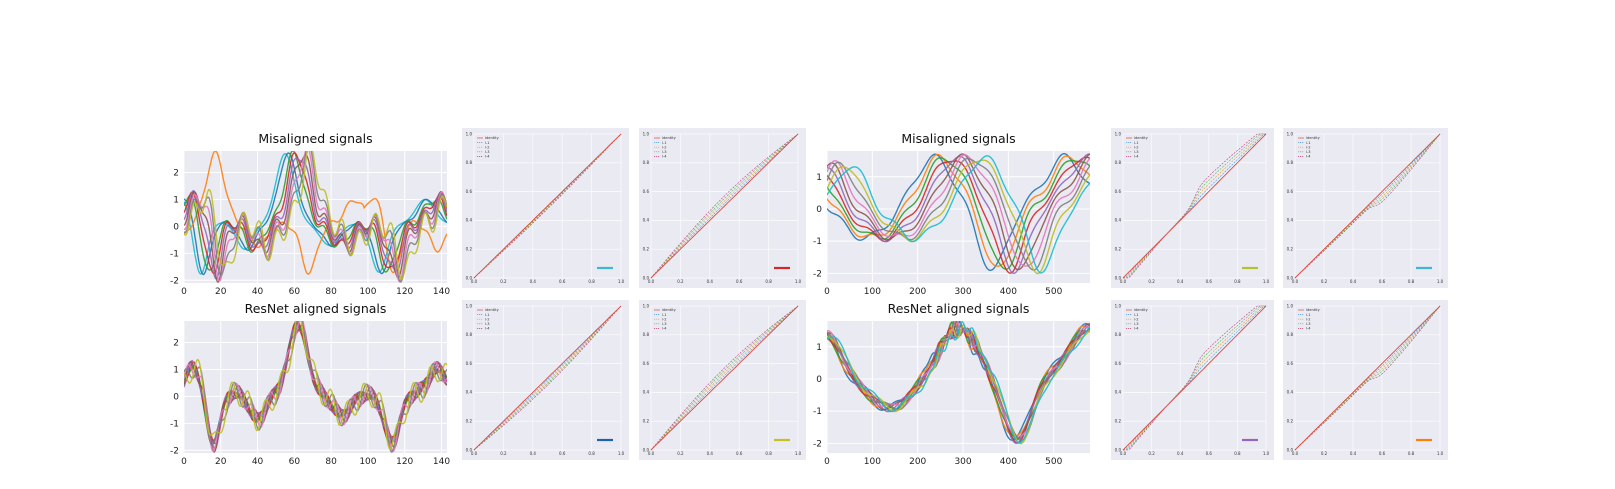 This screenshot has height=489, width=1615. What do you see at coordinates (441, 462) in the screenshot?
I see `x-tick-label: 140` at bounding box center [441, 462].